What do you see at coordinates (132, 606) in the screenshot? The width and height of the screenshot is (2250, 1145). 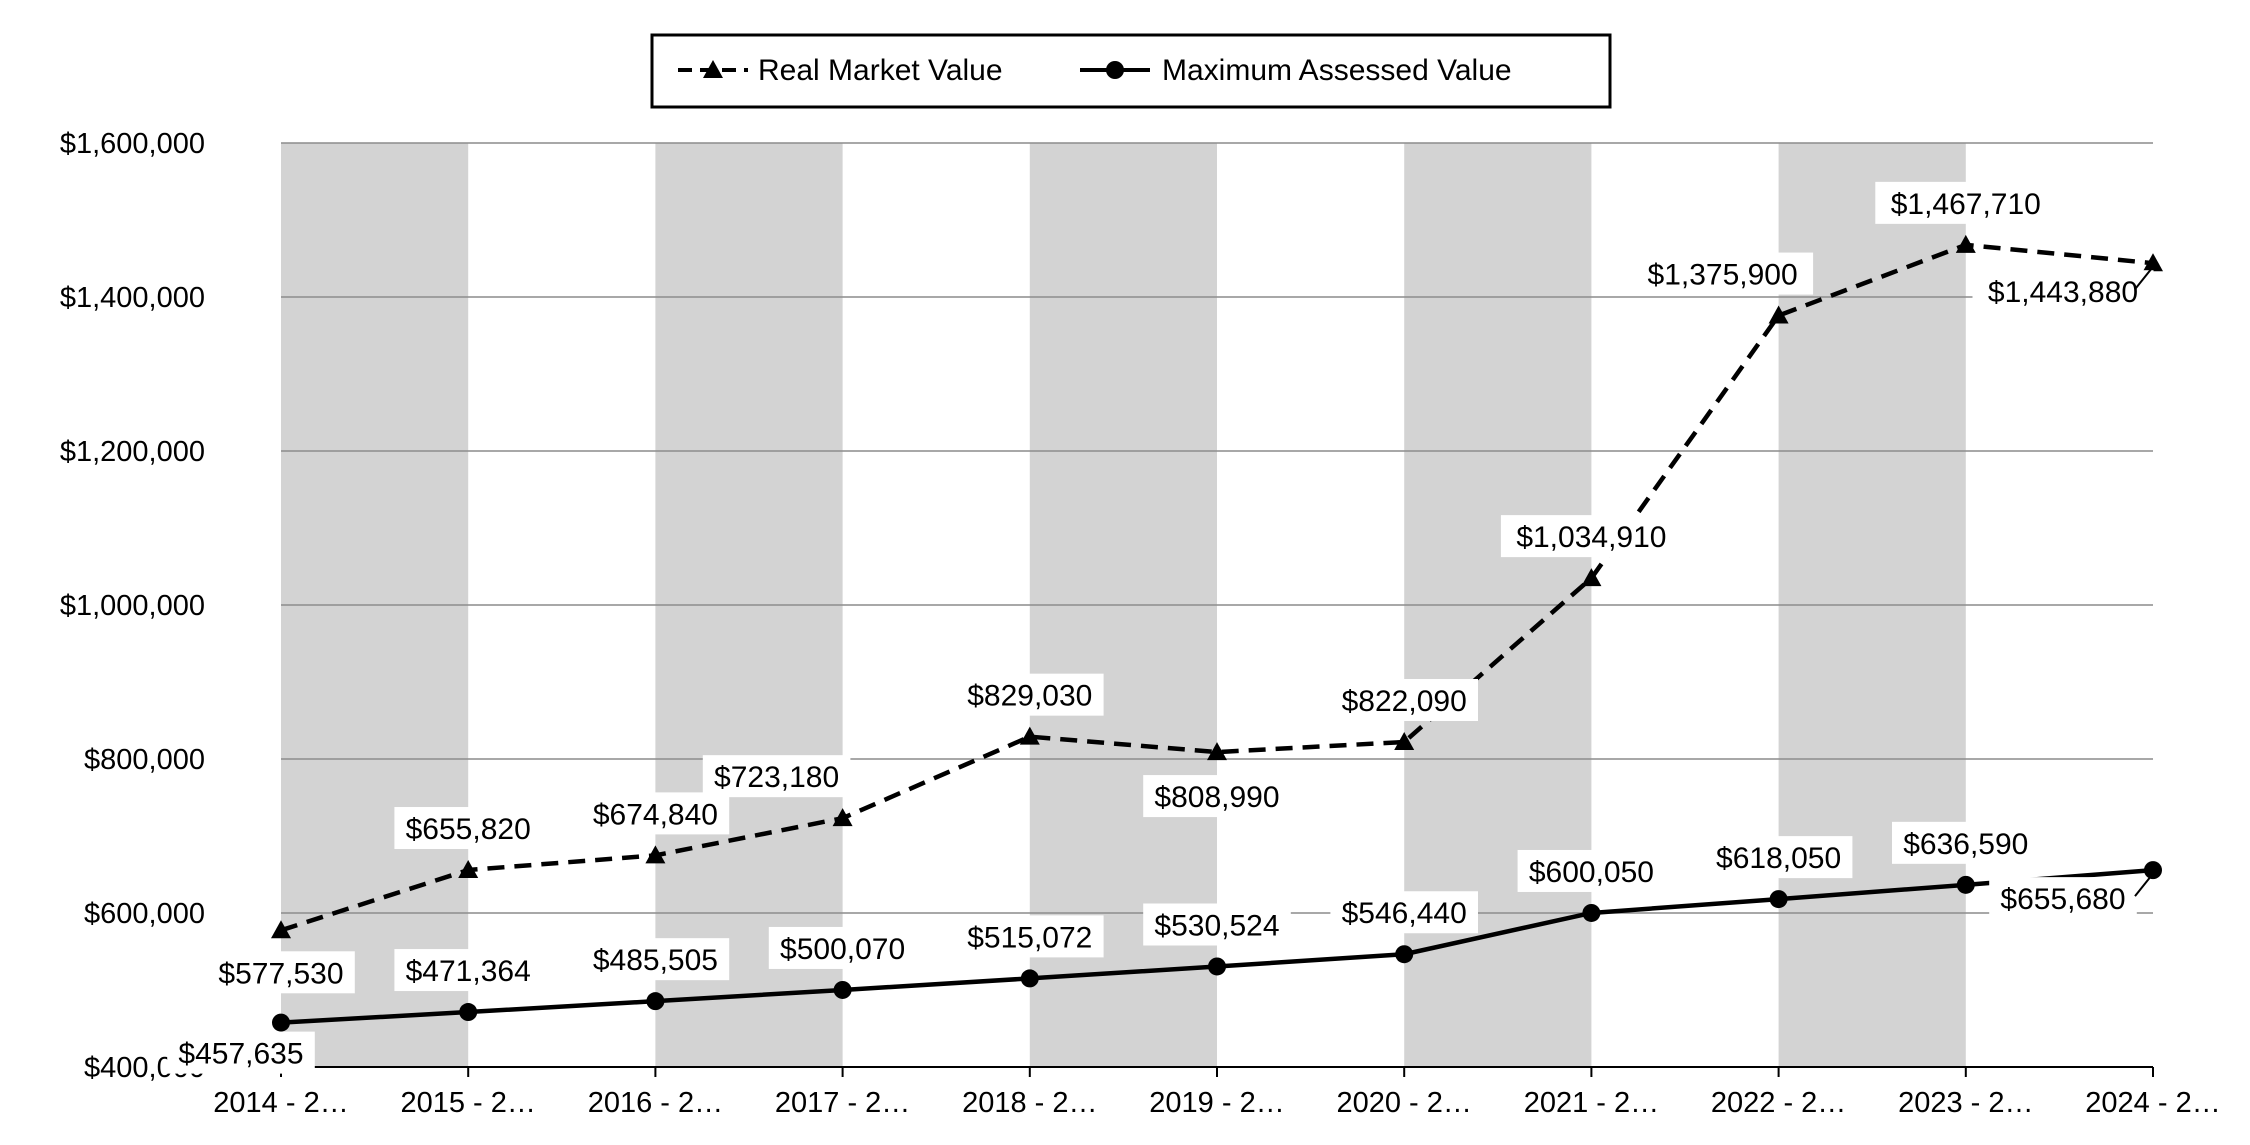 I see `y-tick-label: $1,000,000` at bounding box center [132, 606].